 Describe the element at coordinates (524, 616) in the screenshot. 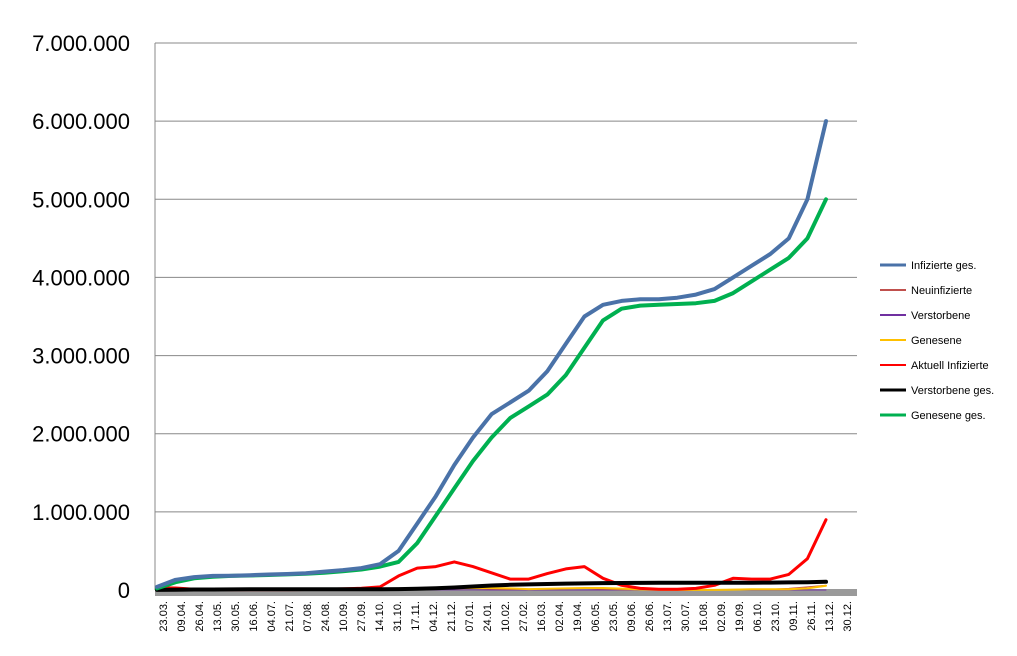

I see `x-tick-label: 27.02.` at that location.